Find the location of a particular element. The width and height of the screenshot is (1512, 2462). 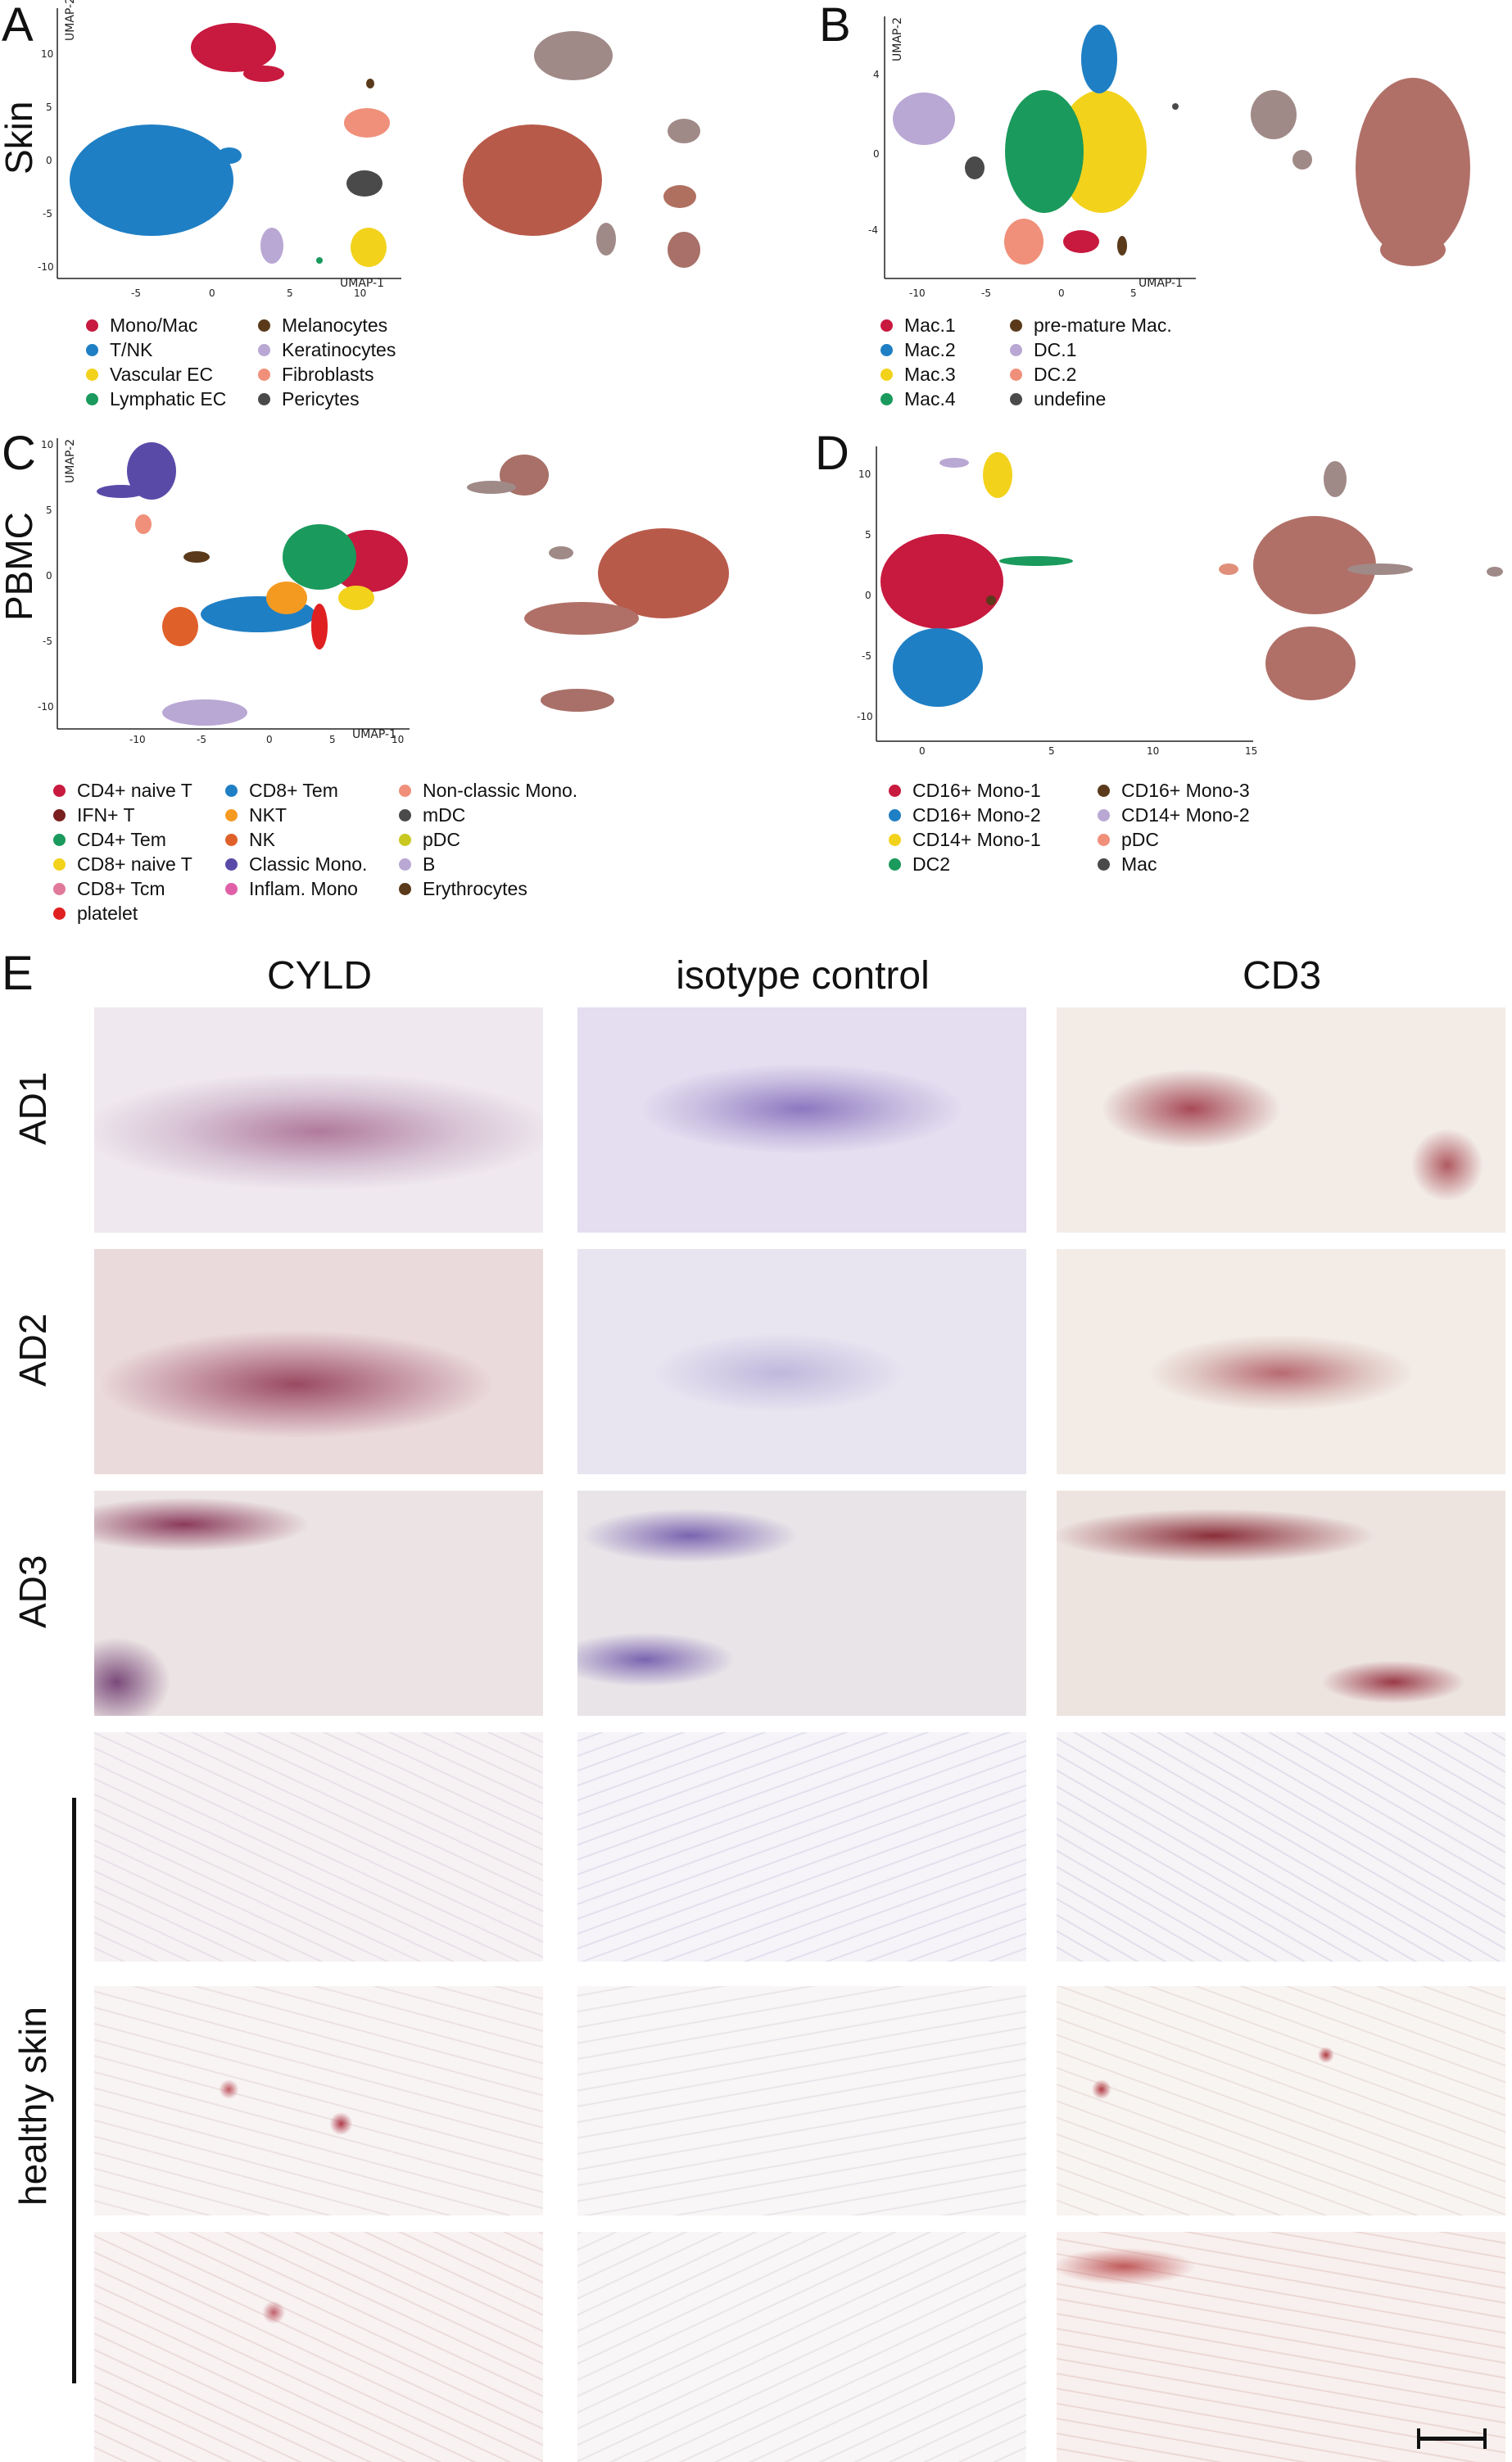

column-label-cyld: CYLD is located at coordinates (319, 976).